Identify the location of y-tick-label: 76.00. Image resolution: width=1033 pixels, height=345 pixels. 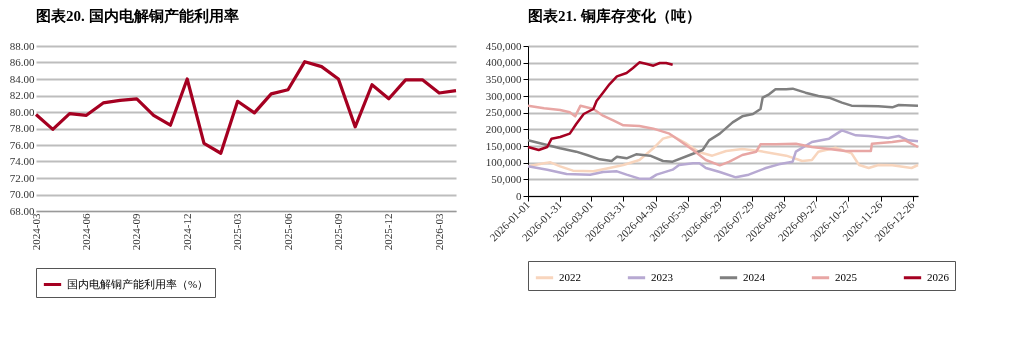
(22, 144).